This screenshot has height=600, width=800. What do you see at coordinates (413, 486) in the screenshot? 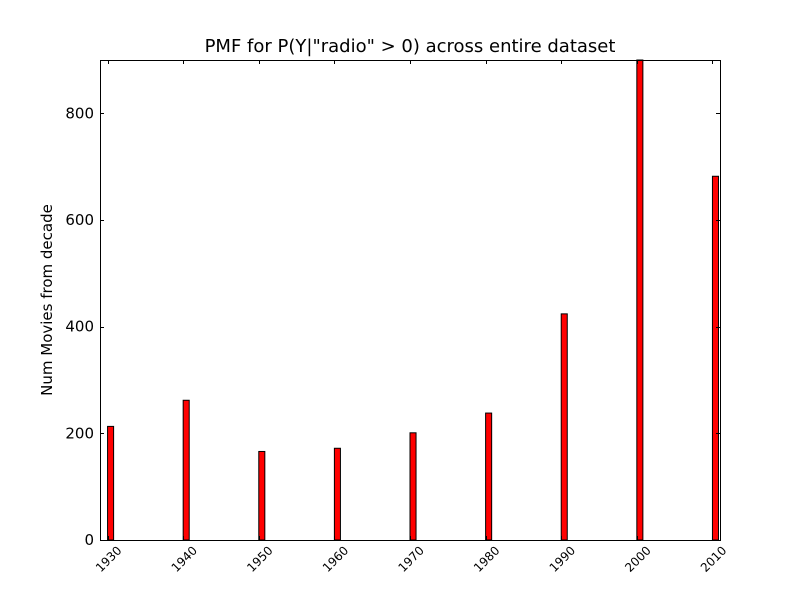
I see `bar-1970` at bounding box center [413, 486].